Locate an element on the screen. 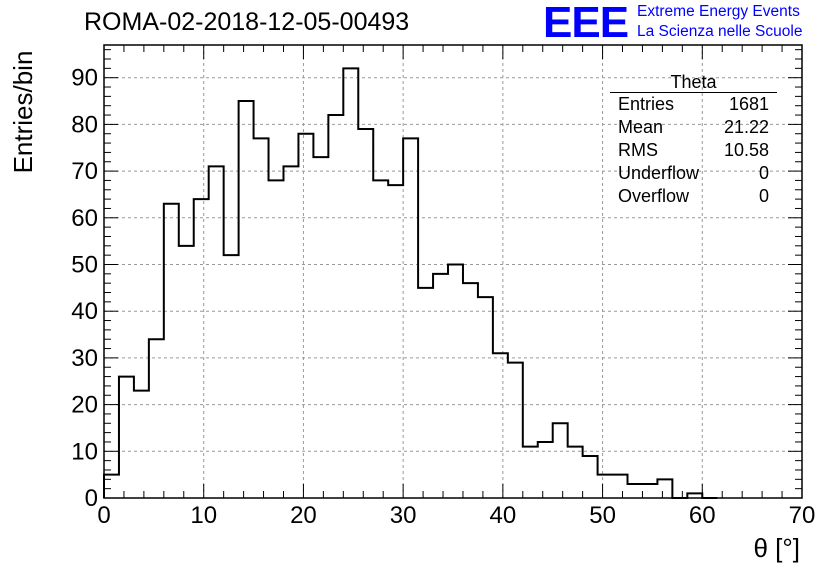  stats-value: 1681 is located at coordinates (748, 104).